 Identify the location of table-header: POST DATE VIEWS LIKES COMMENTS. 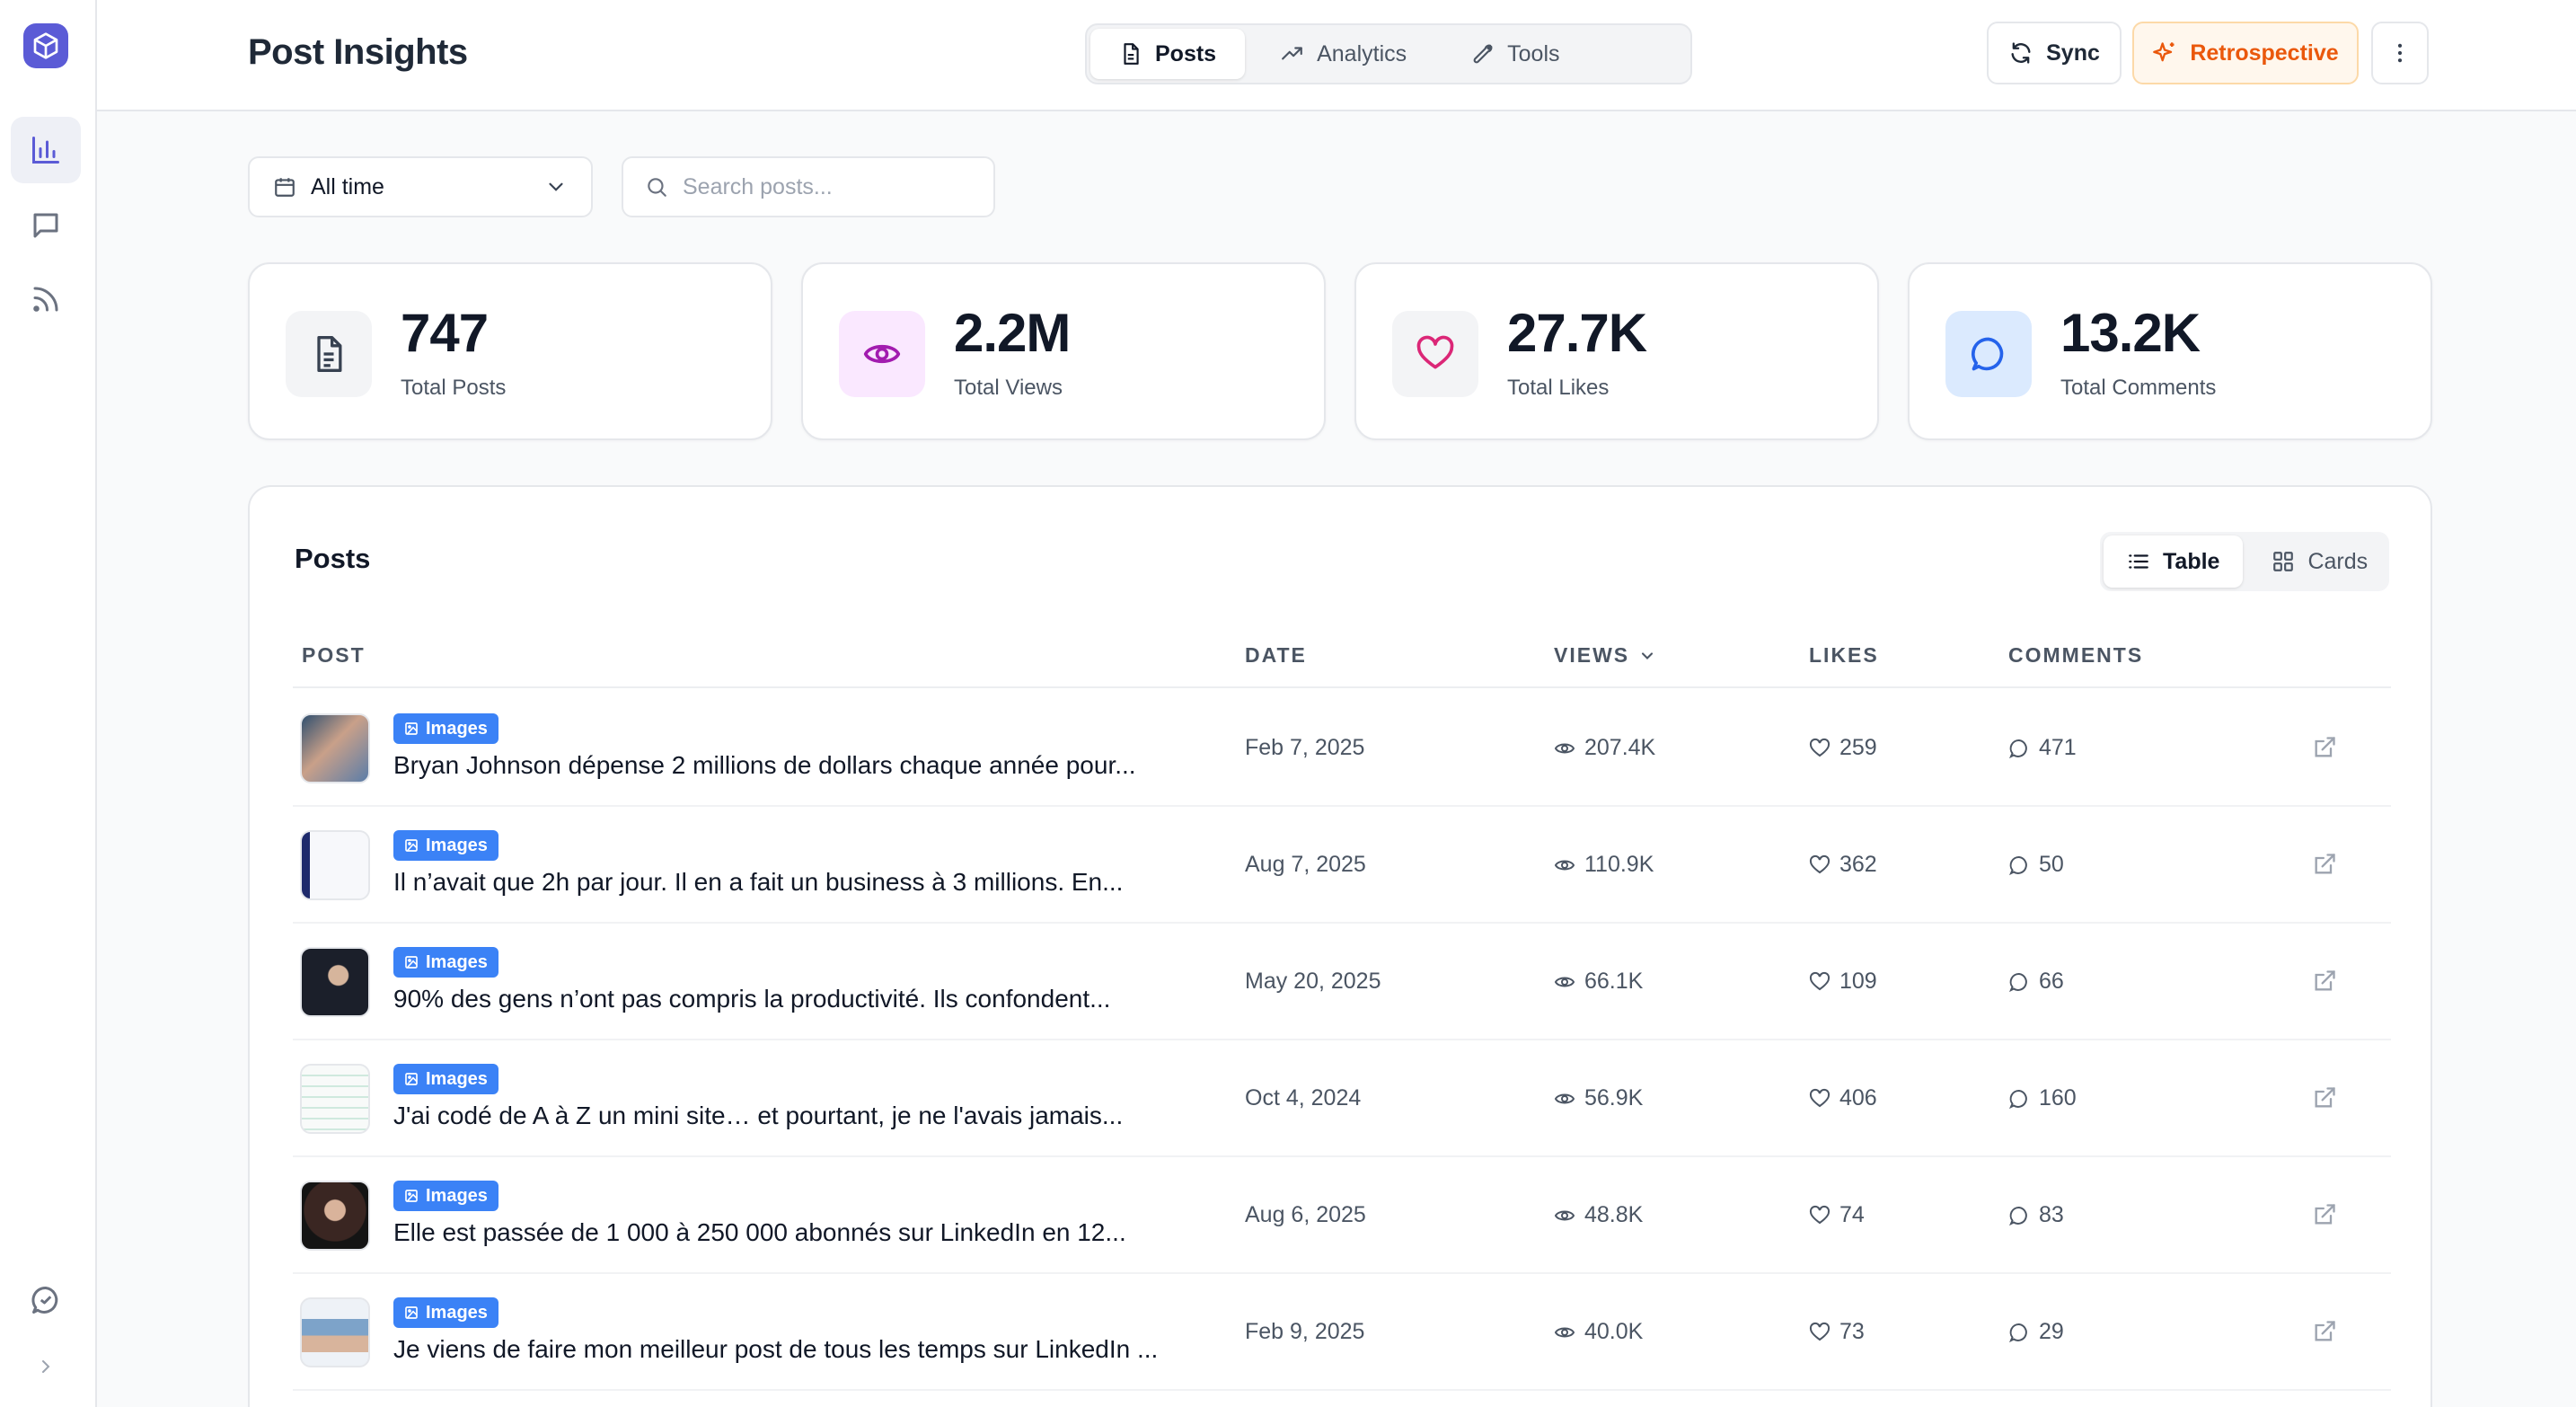
(1342, 660).